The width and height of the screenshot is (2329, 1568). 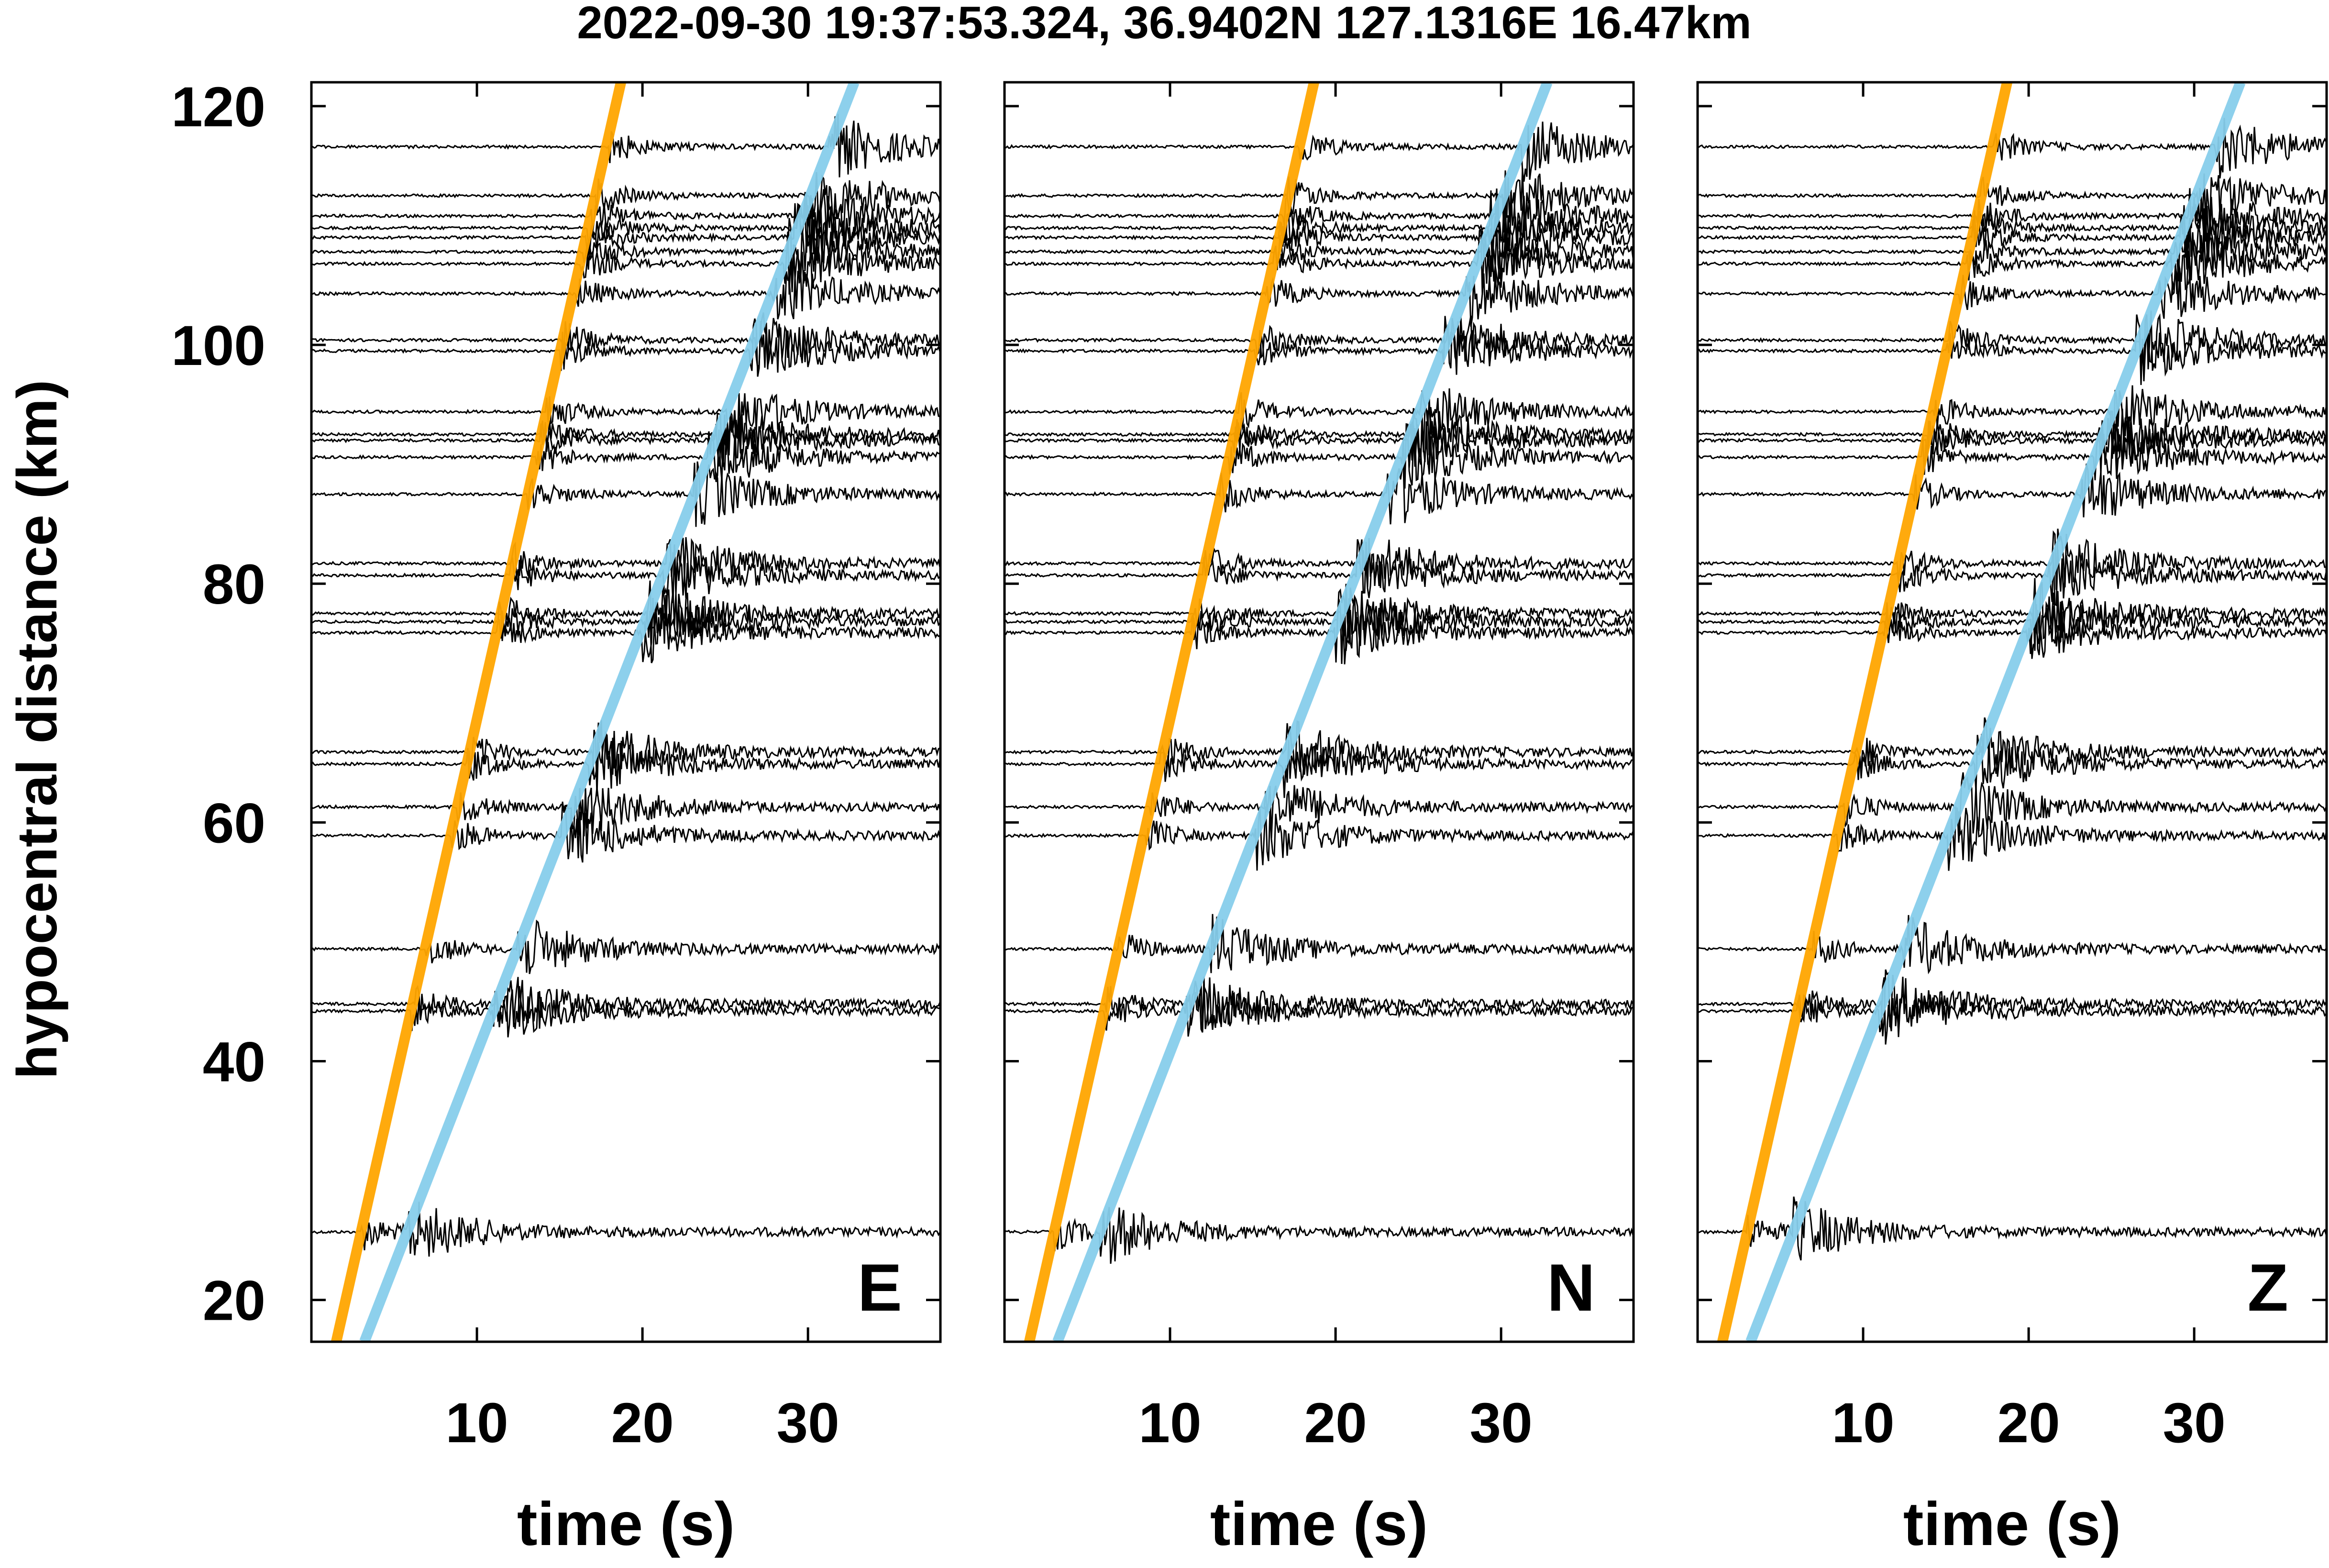 What do you see at coordinates (234, 1301) in the screenshot?
I see `y-tick-label: 20` at bounding box center [234, 1301].